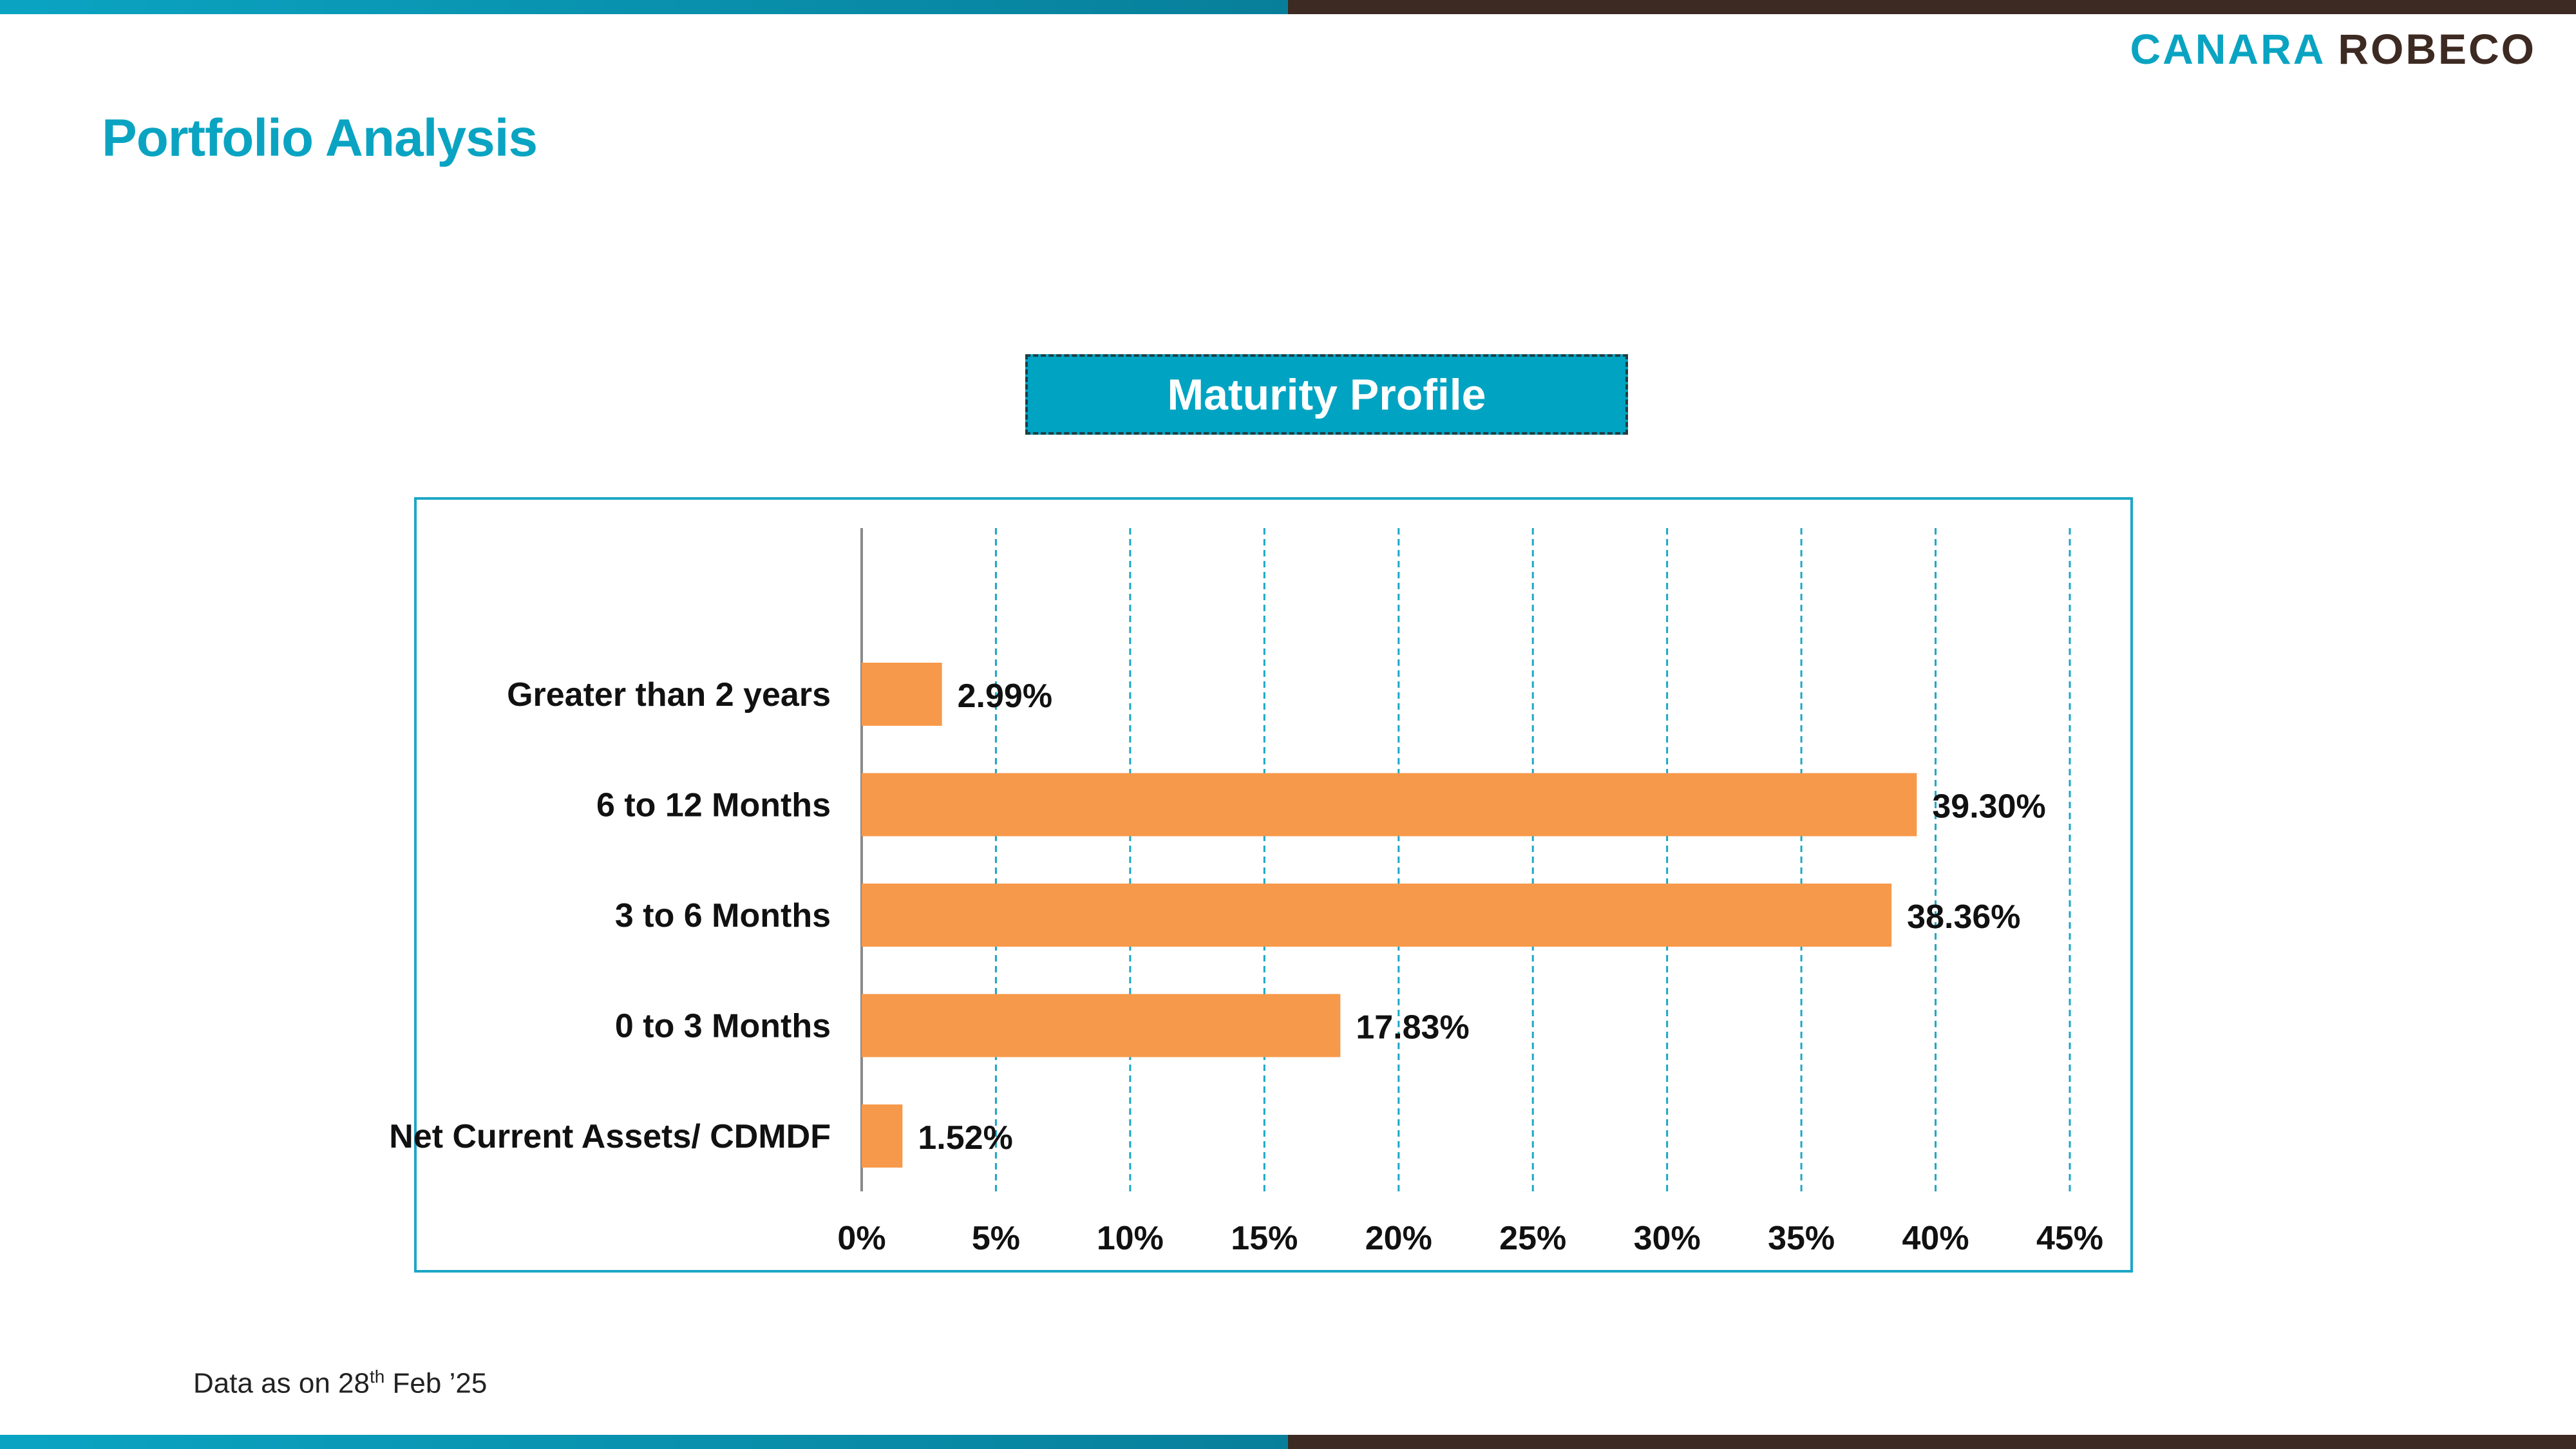 The image size is (2576, 1449). Describe the element at coordinates (714, 806) in the screenshot. I see `category-label-1: 6 to 12 Months` at that location.